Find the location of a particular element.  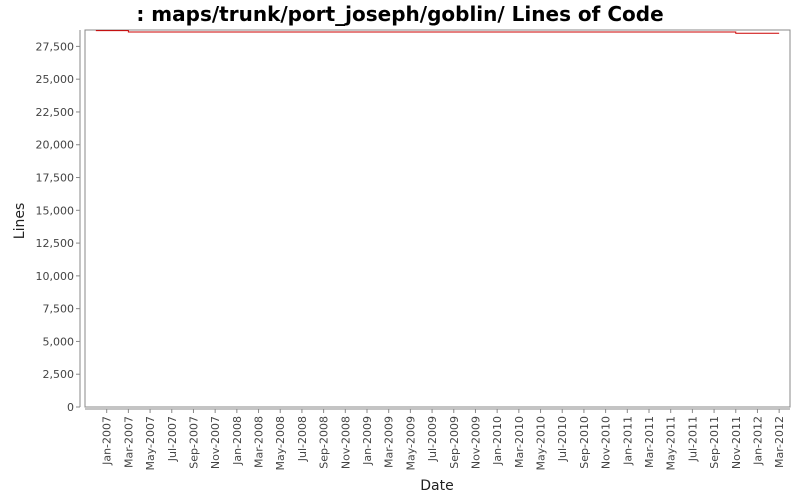

x-tick-label: Sep-2011 is located at coordinates (714, 442).